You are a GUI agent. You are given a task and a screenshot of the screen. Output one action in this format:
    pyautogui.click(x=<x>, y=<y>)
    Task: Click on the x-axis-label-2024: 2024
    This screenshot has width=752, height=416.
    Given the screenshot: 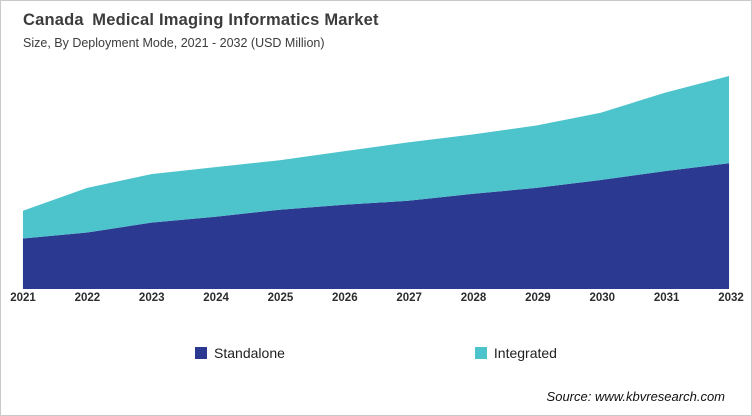 What is the action you would take?
    pyautogui.click(x=216, y=297)
    